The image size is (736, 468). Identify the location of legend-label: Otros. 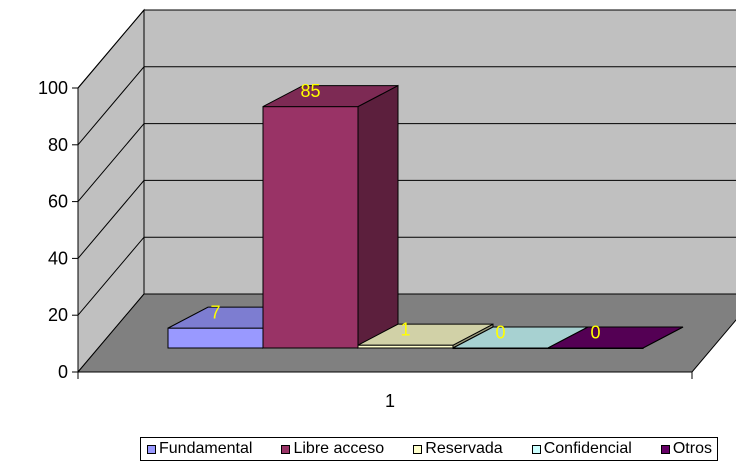
(692, 448).